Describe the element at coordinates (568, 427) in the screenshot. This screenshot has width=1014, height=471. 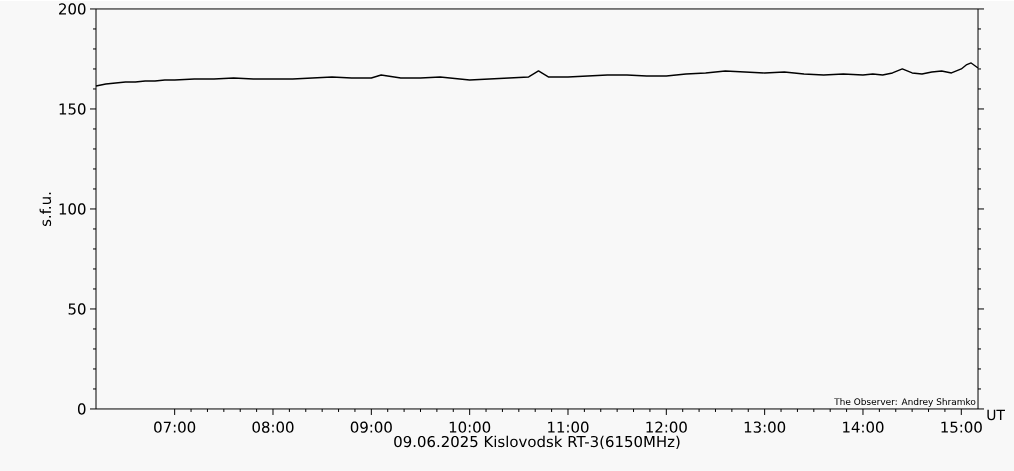
I see `x-tick-label: 11:00` at that location.